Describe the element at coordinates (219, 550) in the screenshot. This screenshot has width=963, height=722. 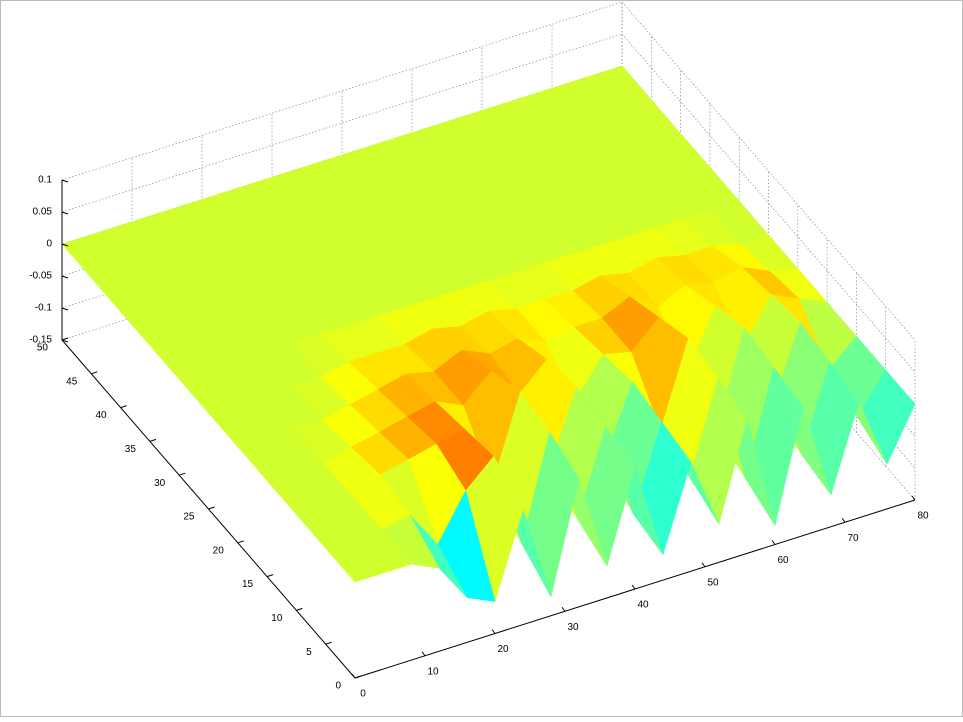
I see `y-tick-label: 20` at that location.